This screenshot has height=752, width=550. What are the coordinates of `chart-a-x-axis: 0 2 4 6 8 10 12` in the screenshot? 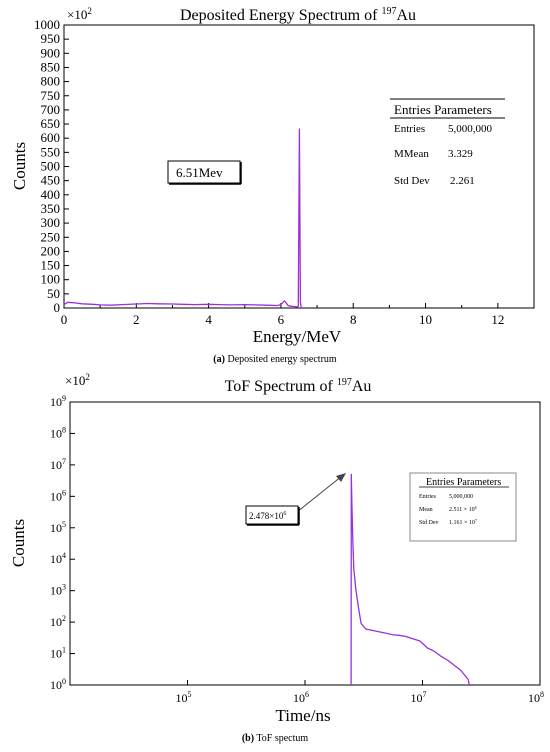 It's located at (282, 315).